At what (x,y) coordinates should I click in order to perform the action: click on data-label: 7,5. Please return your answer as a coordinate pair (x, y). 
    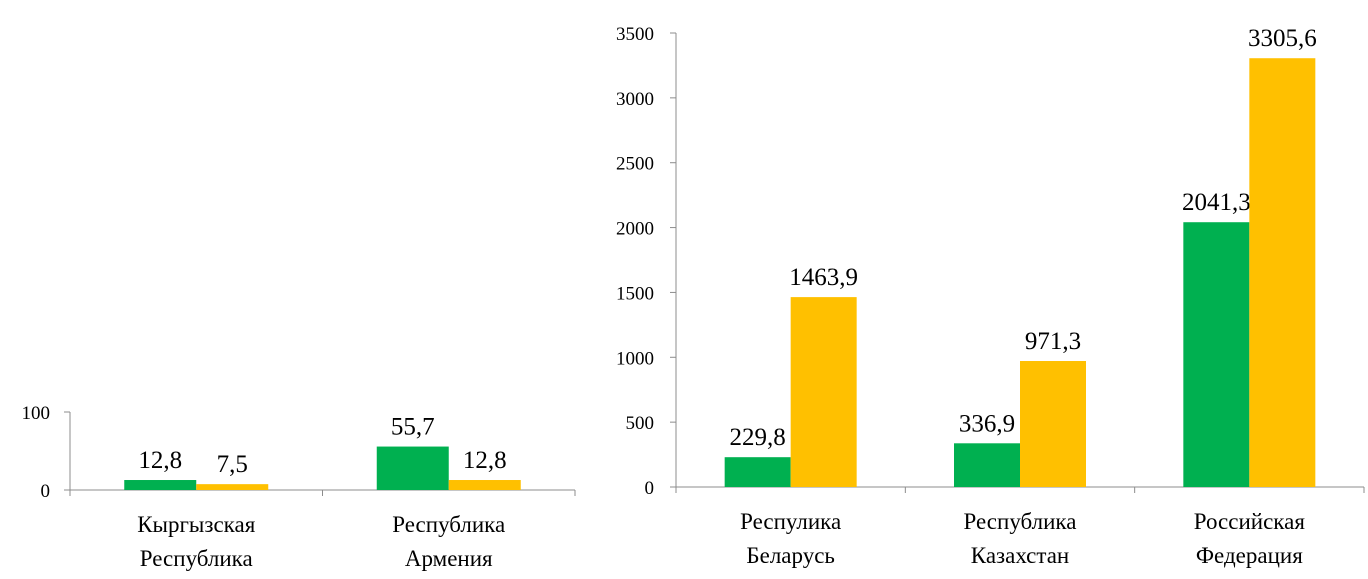
    Looking at the image, I should click on (232, 464).